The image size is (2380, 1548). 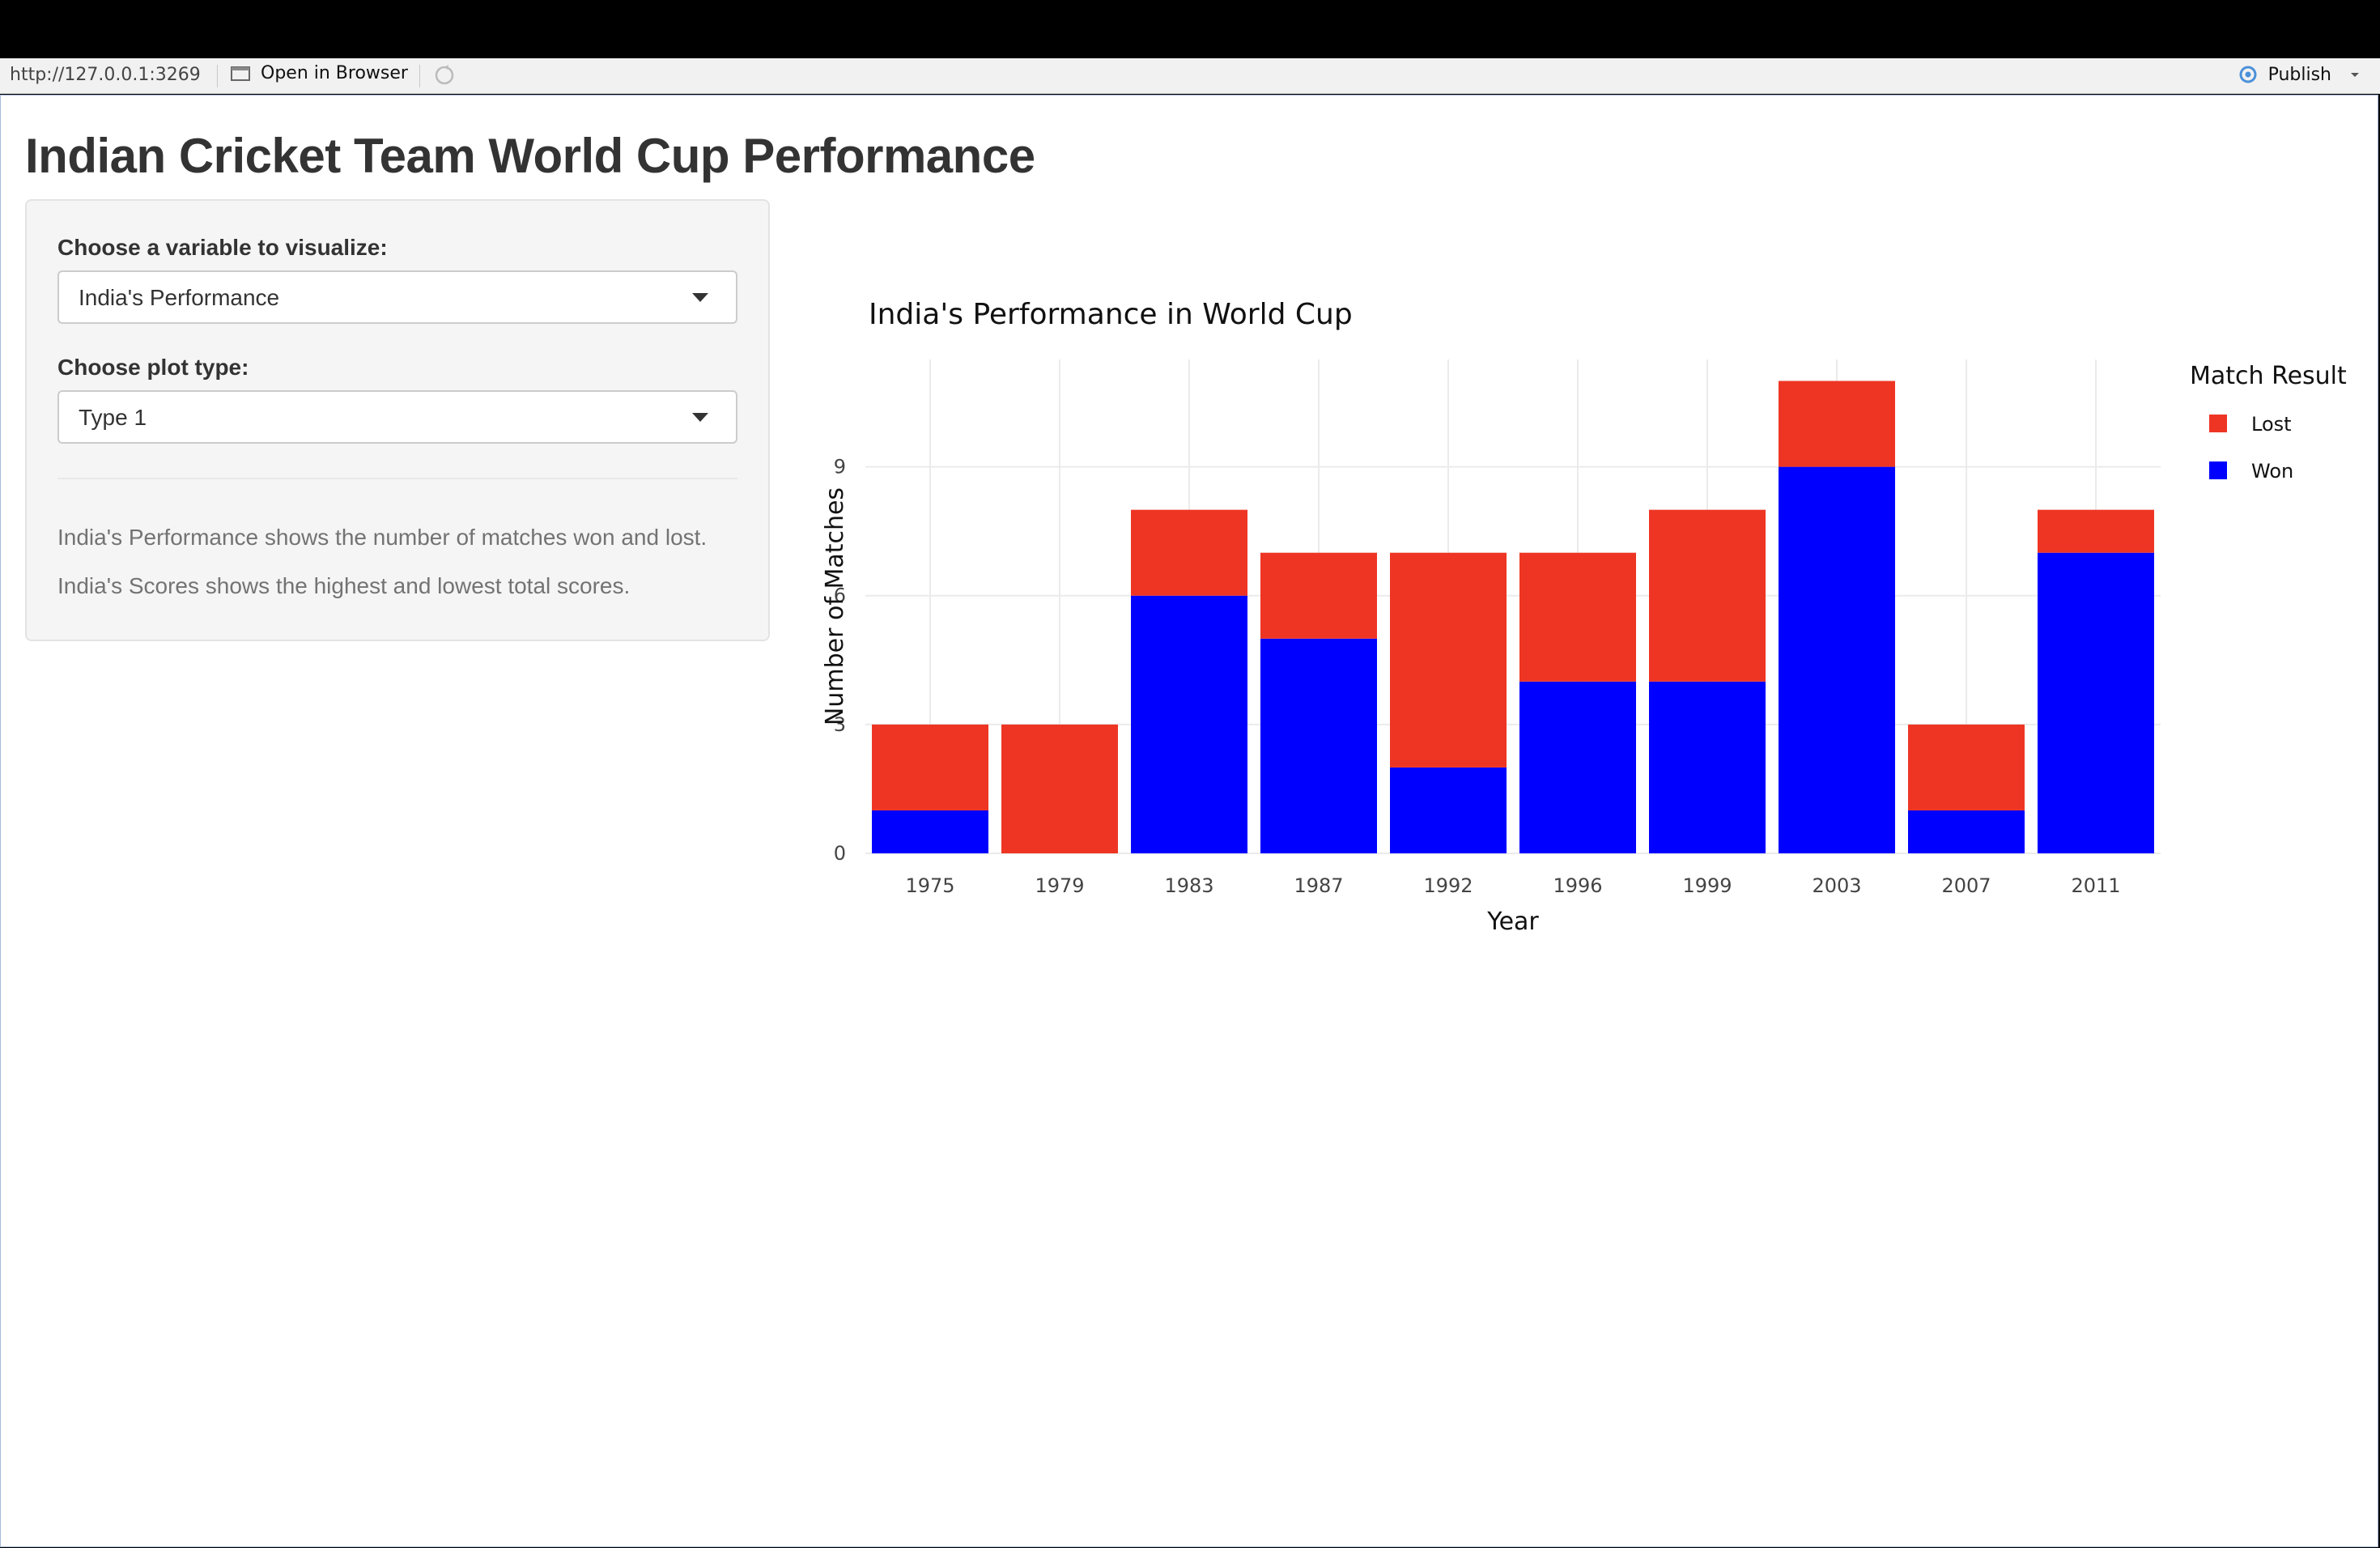 I want to click on divider, so click(x=397, y=478).